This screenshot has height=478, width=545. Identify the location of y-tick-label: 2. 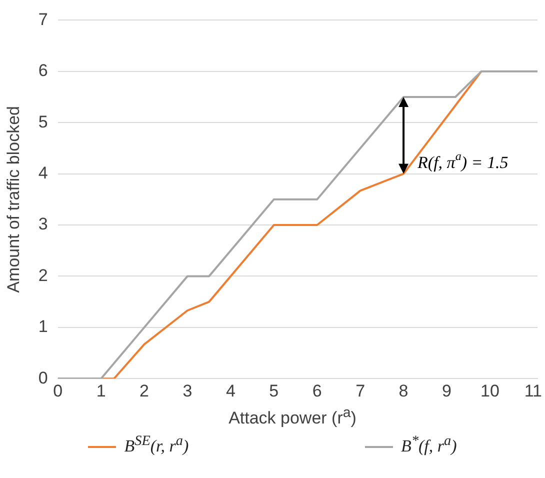
(43, 275).